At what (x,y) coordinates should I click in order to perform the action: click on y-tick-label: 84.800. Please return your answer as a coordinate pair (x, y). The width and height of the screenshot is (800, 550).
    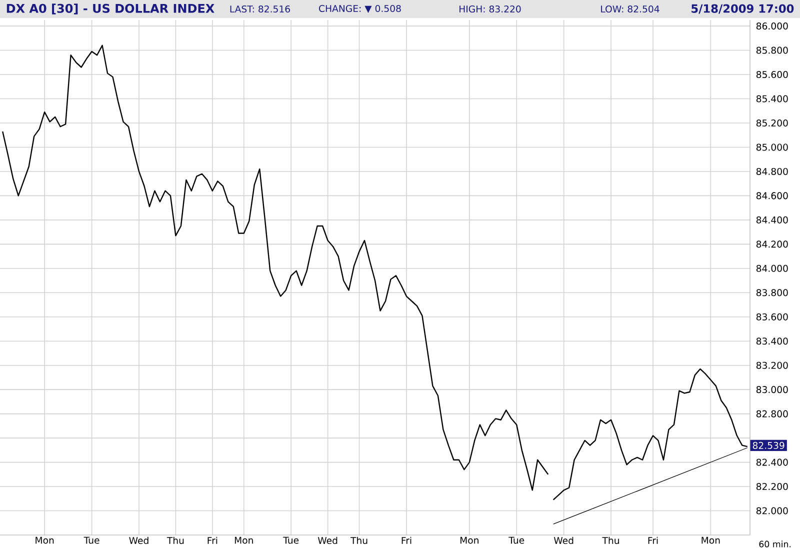
    Looking at the image, I should click on (772, 171).